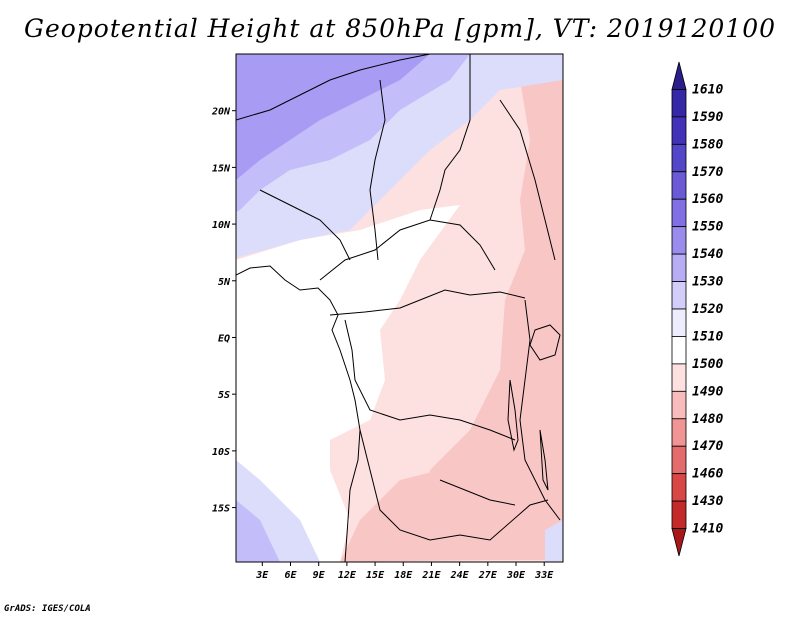 This screenshot has height=618, width=800. What do you see at coordinates (707, 89) in the screenshot?
I see `colorbar-label: 1610` at bounding box center [707, 89].